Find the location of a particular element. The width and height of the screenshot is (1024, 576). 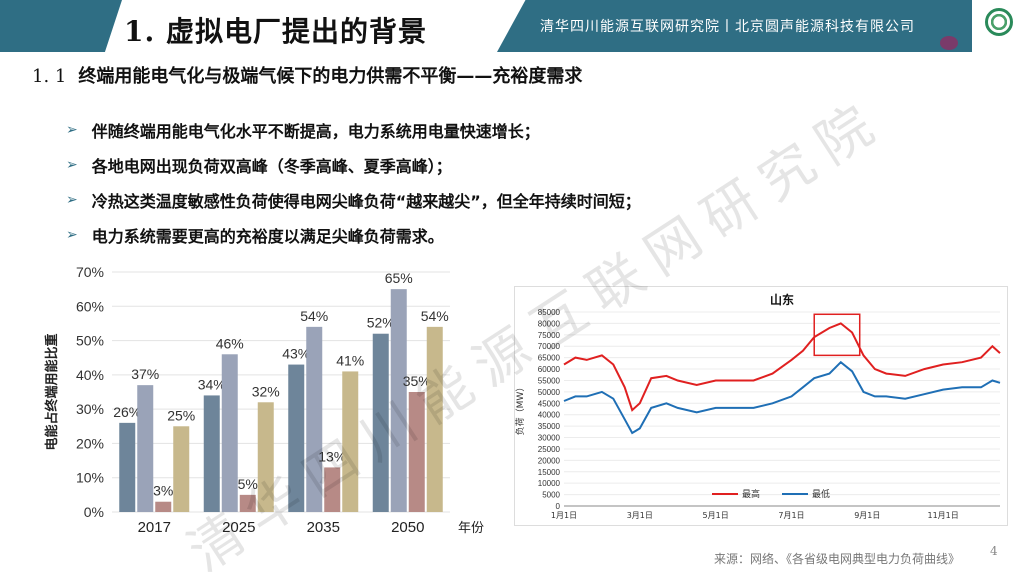

bullet-text: 电力系统需要更高的充裕度以满足尖峰负荷需求。 is located at coordinates (267, 236).